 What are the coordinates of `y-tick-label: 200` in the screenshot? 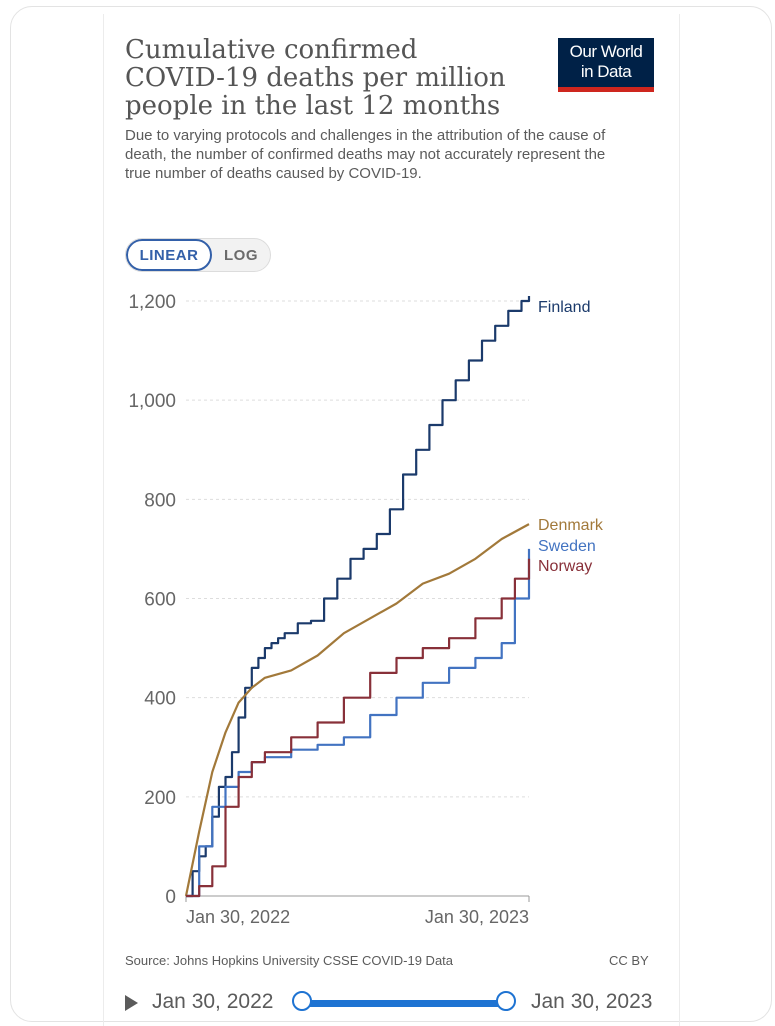 It's located at (160, 798).